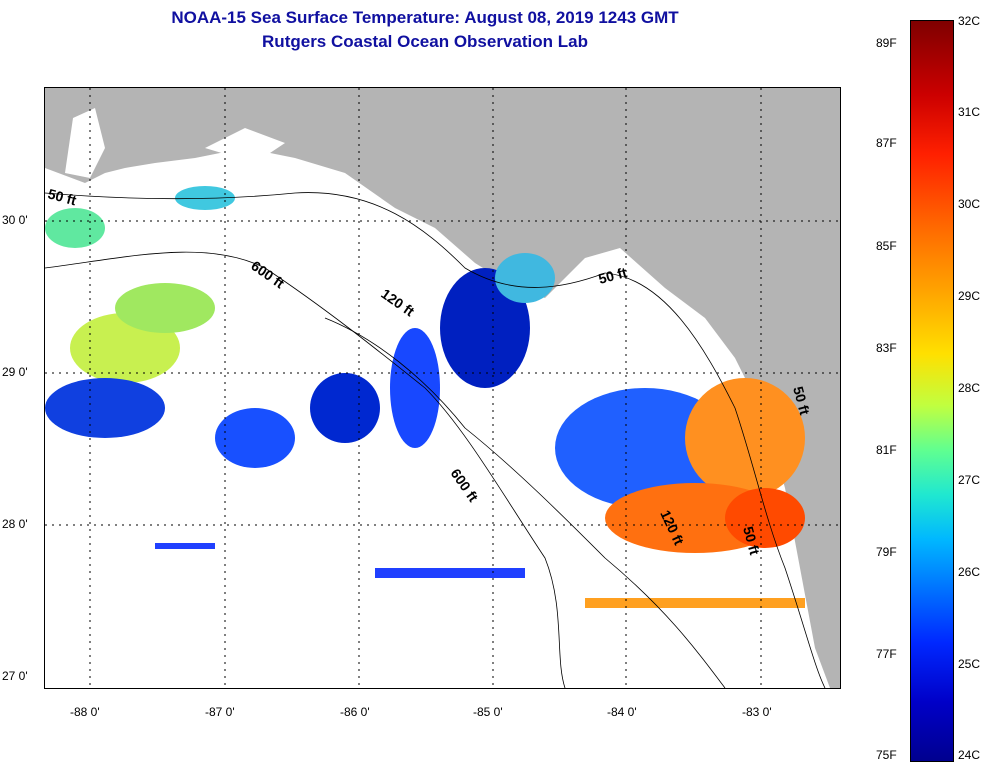 The image size is (992, 770). What do you see at coordinates (15, 676) in the screenshot?
I see `lat-label: 27 0'` at bounding box center [15, 676].